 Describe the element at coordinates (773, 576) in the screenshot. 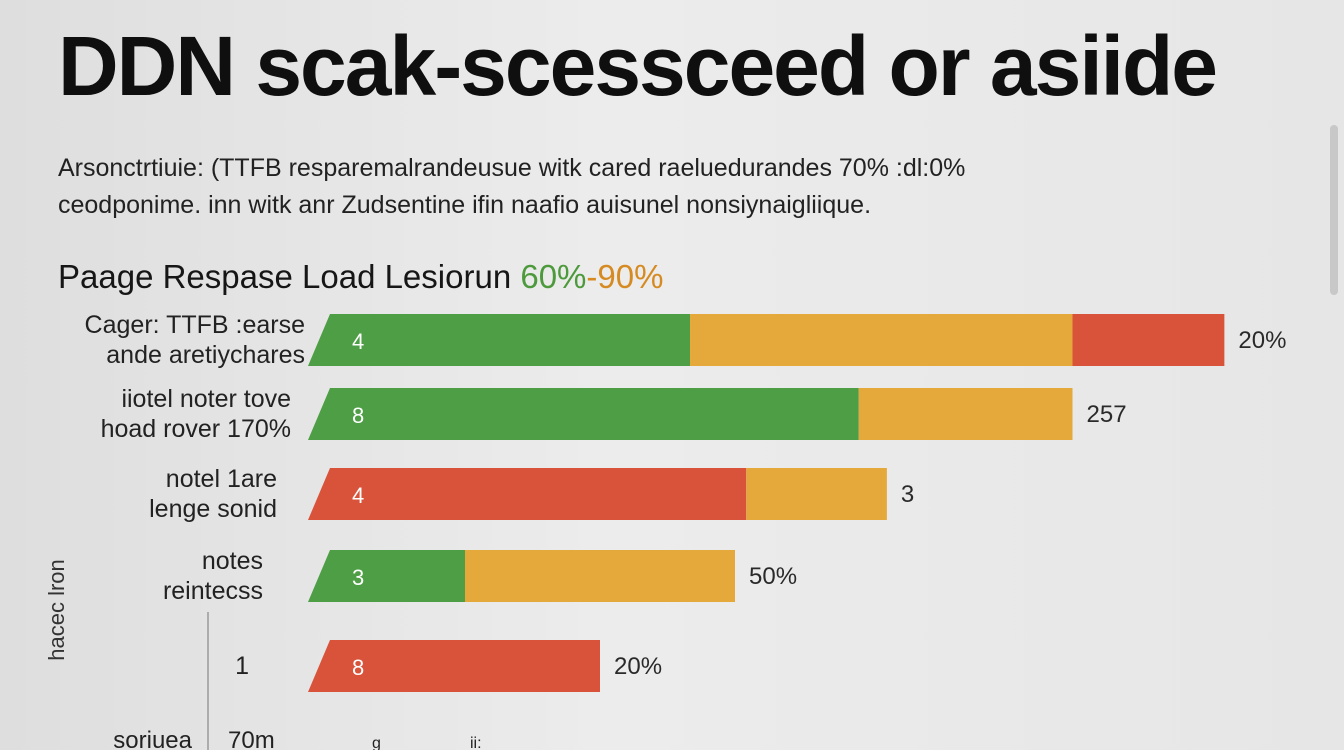

I see `bar-value-label: 50%` at that location.